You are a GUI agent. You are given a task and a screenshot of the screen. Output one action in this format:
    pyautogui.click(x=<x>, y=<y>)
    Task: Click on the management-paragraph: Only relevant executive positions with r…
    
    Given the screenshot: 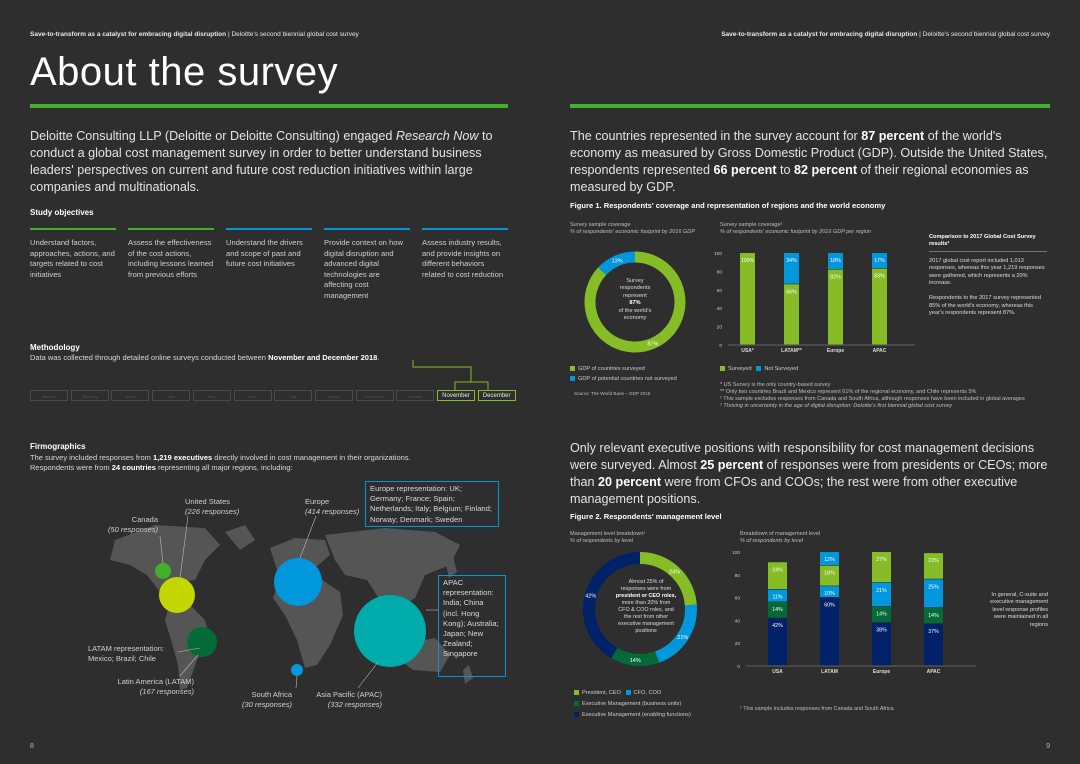 What is the action you would take?
    pyautogui.click(x=812, y=474)
    